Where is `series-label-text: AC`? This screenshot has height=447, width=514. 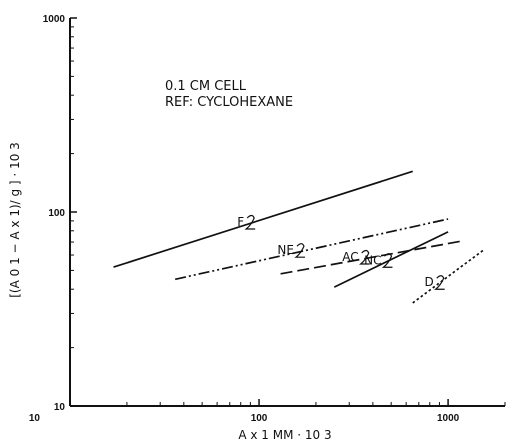 series-label-text: AC is located at coordinates (350, 257).